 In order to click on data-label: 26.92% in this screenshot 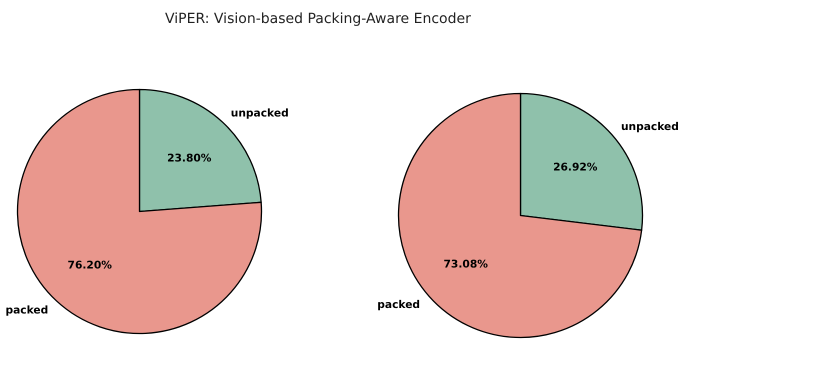, I will do `click(575, 167)`.